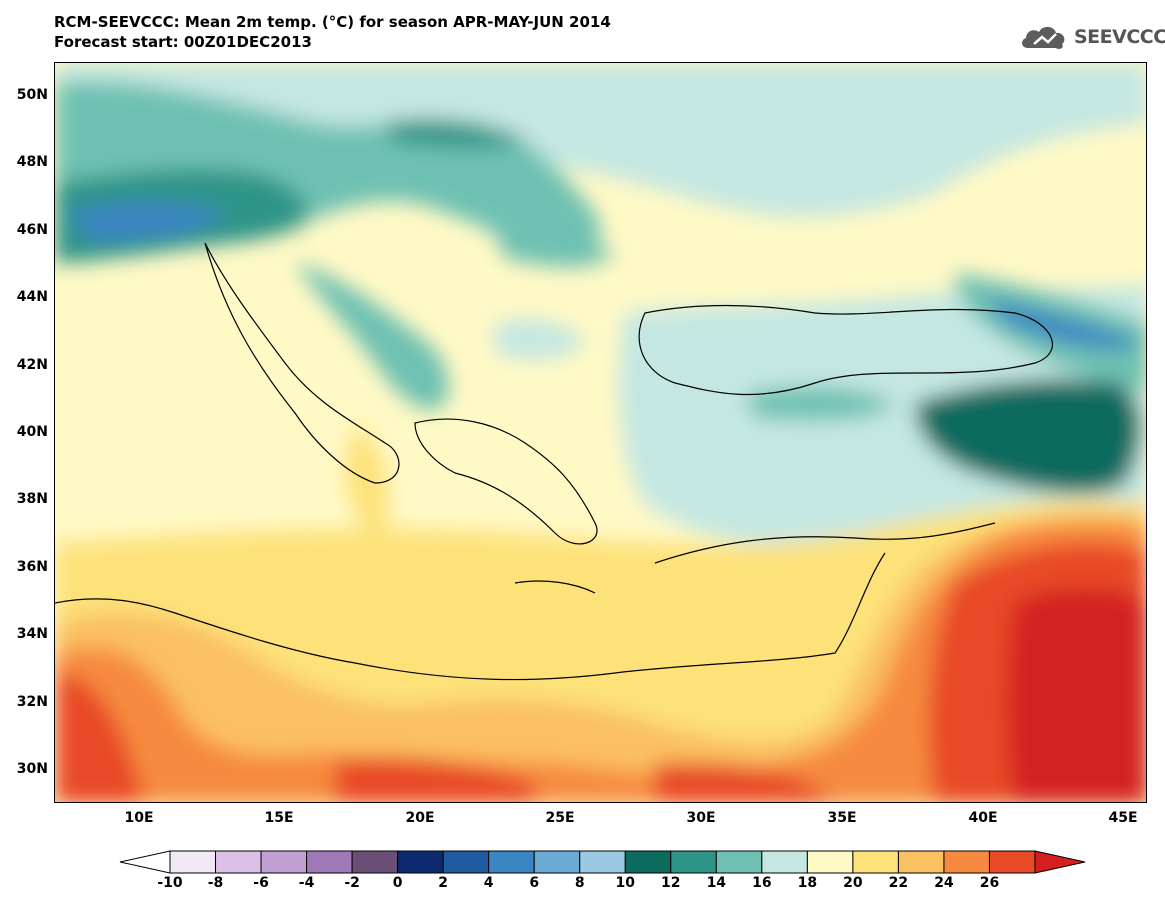 The height and width of the screenshot is (907, 1165). I want to click on colorbar-tick-label: -8, so click(215, 883).